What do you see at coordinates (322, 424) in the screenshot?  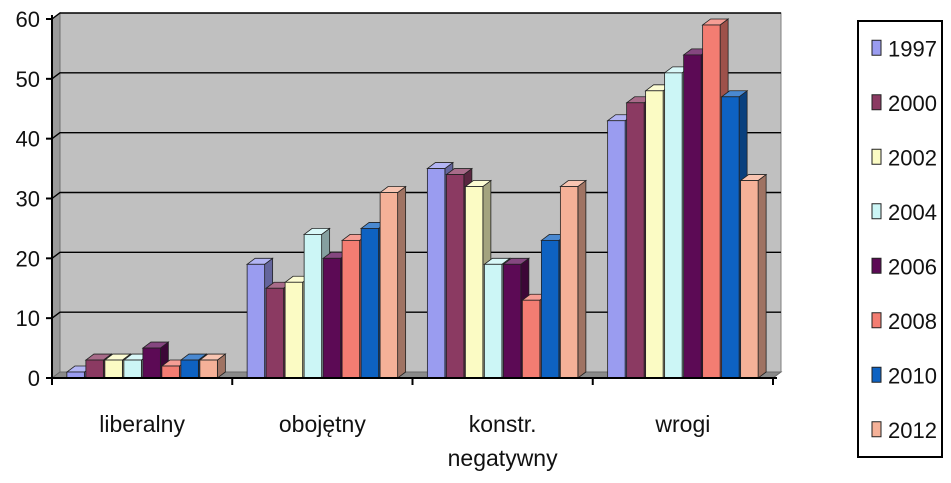 I see `x-tick-label: obojętny` at bounding box center [322, 424].